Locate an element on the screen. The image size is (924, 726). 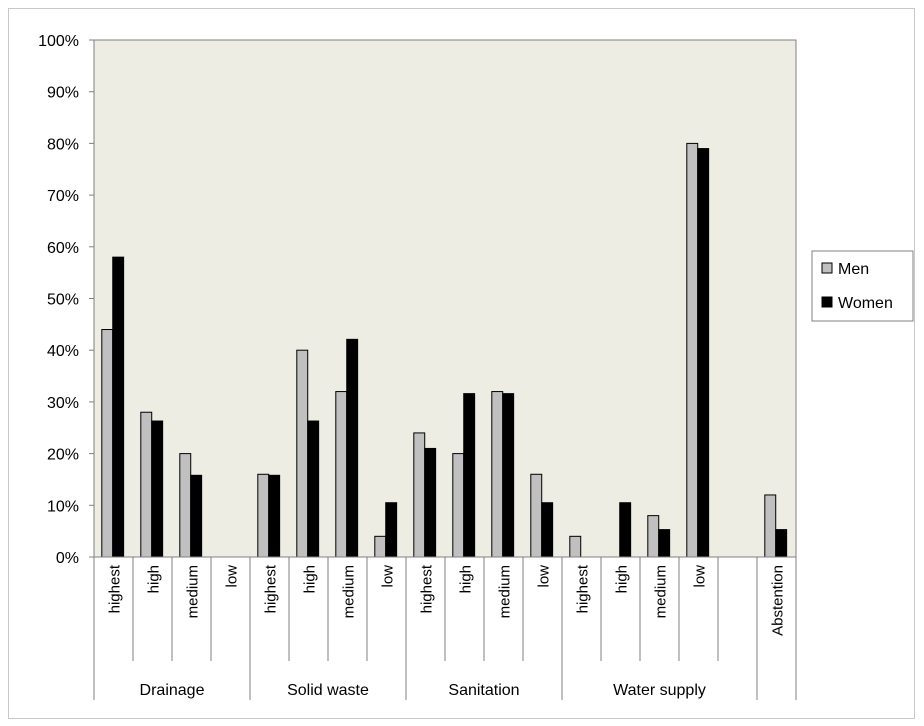
group-label: Sanitation is located at coordinates (483, 690).